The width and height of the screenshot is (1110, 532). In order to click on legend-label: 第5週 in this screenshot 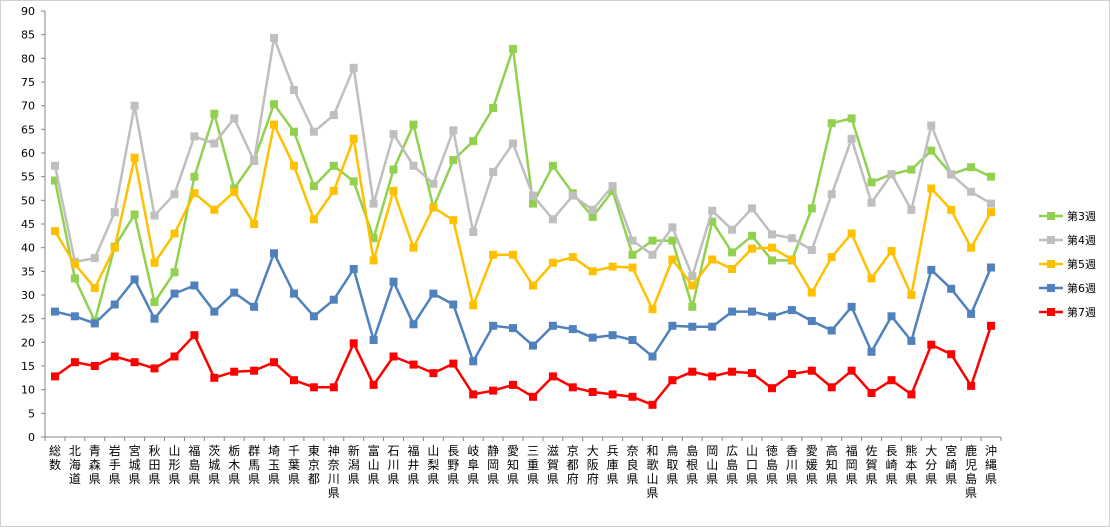, I will do `click(1081, 264)`.